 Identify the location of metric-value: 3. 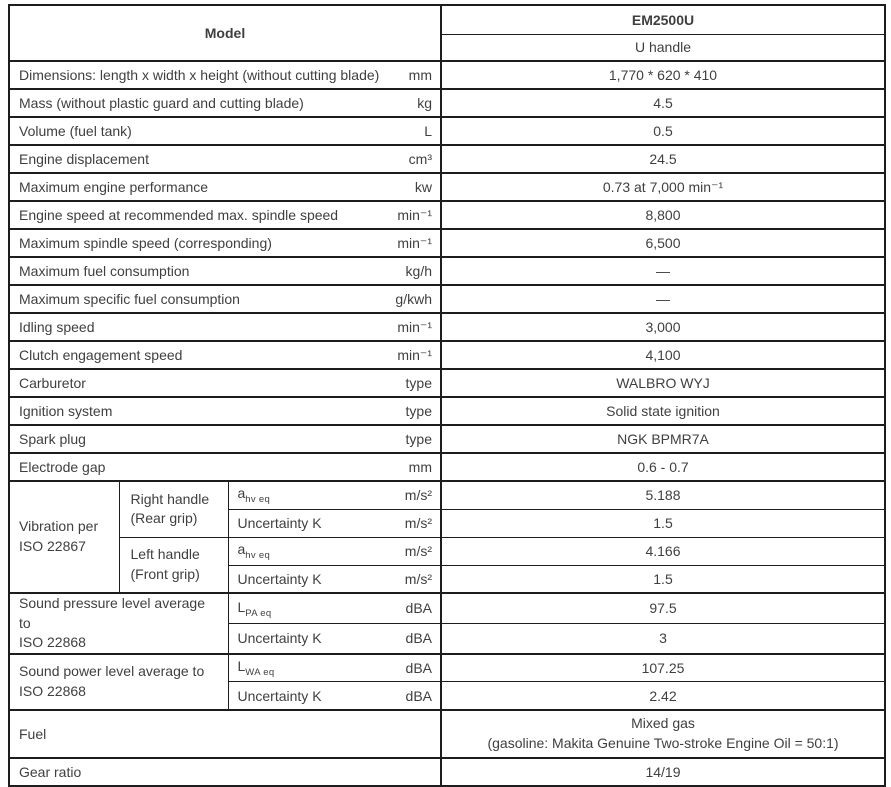
(663, 638).